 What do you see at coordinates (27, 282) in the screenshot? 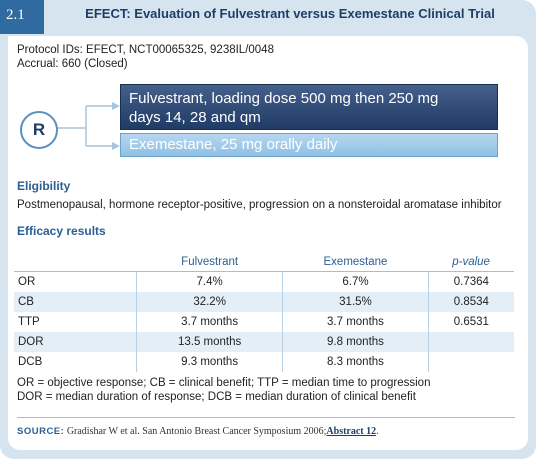
I see `row-label: OR` at bounding box center [27, 282].